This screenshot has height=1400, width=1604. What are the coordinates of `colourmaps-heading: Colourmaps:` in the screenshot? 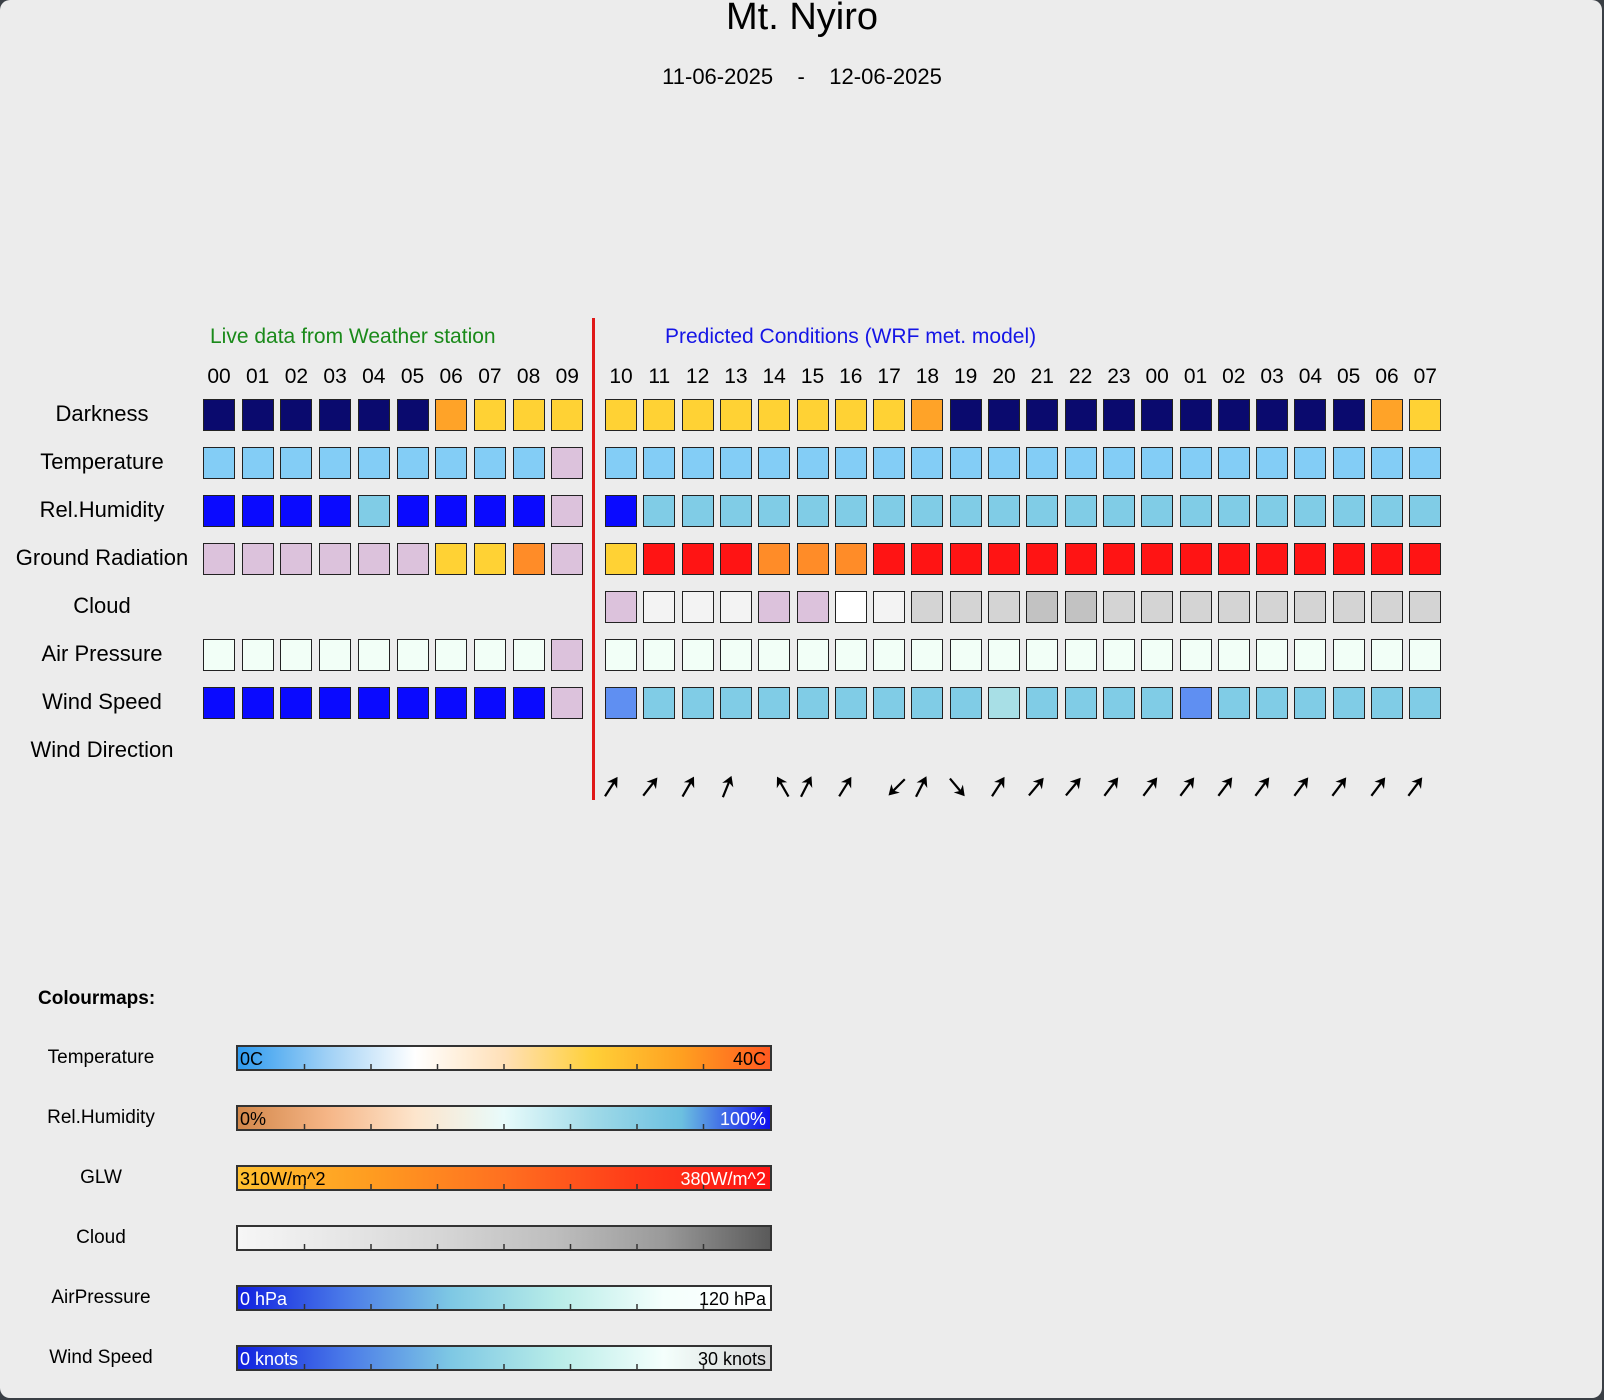 It's located at (97, 998).